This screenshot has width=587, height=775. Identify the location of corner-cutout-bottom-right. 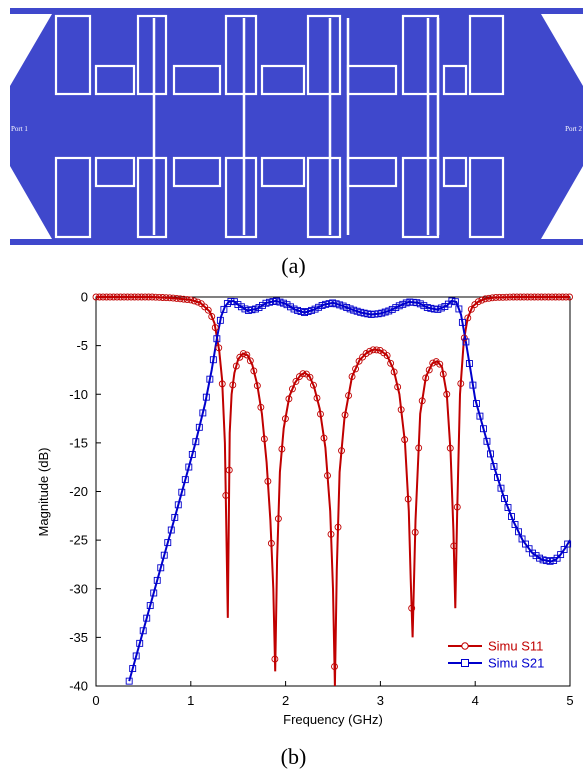
(562, 202).